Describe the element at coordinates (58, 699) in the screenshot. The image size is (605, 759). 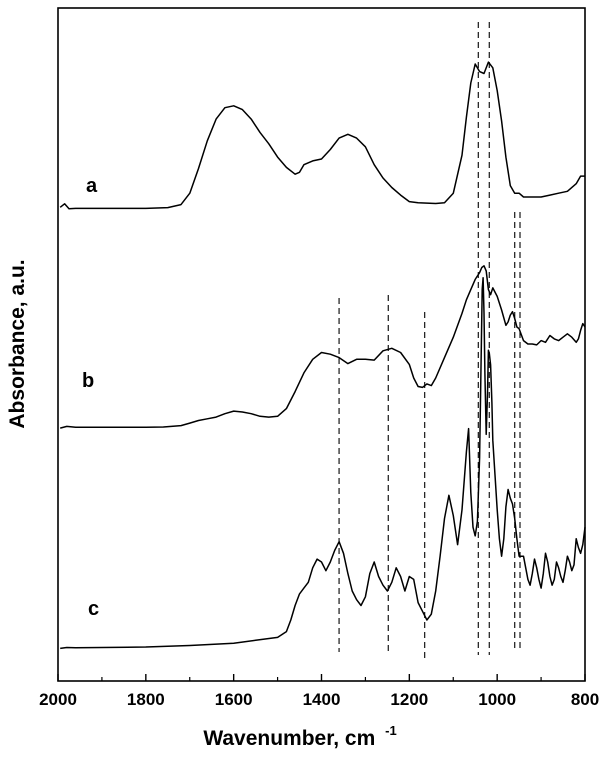
I see `x-tick-label-2000: 2000` at that location.